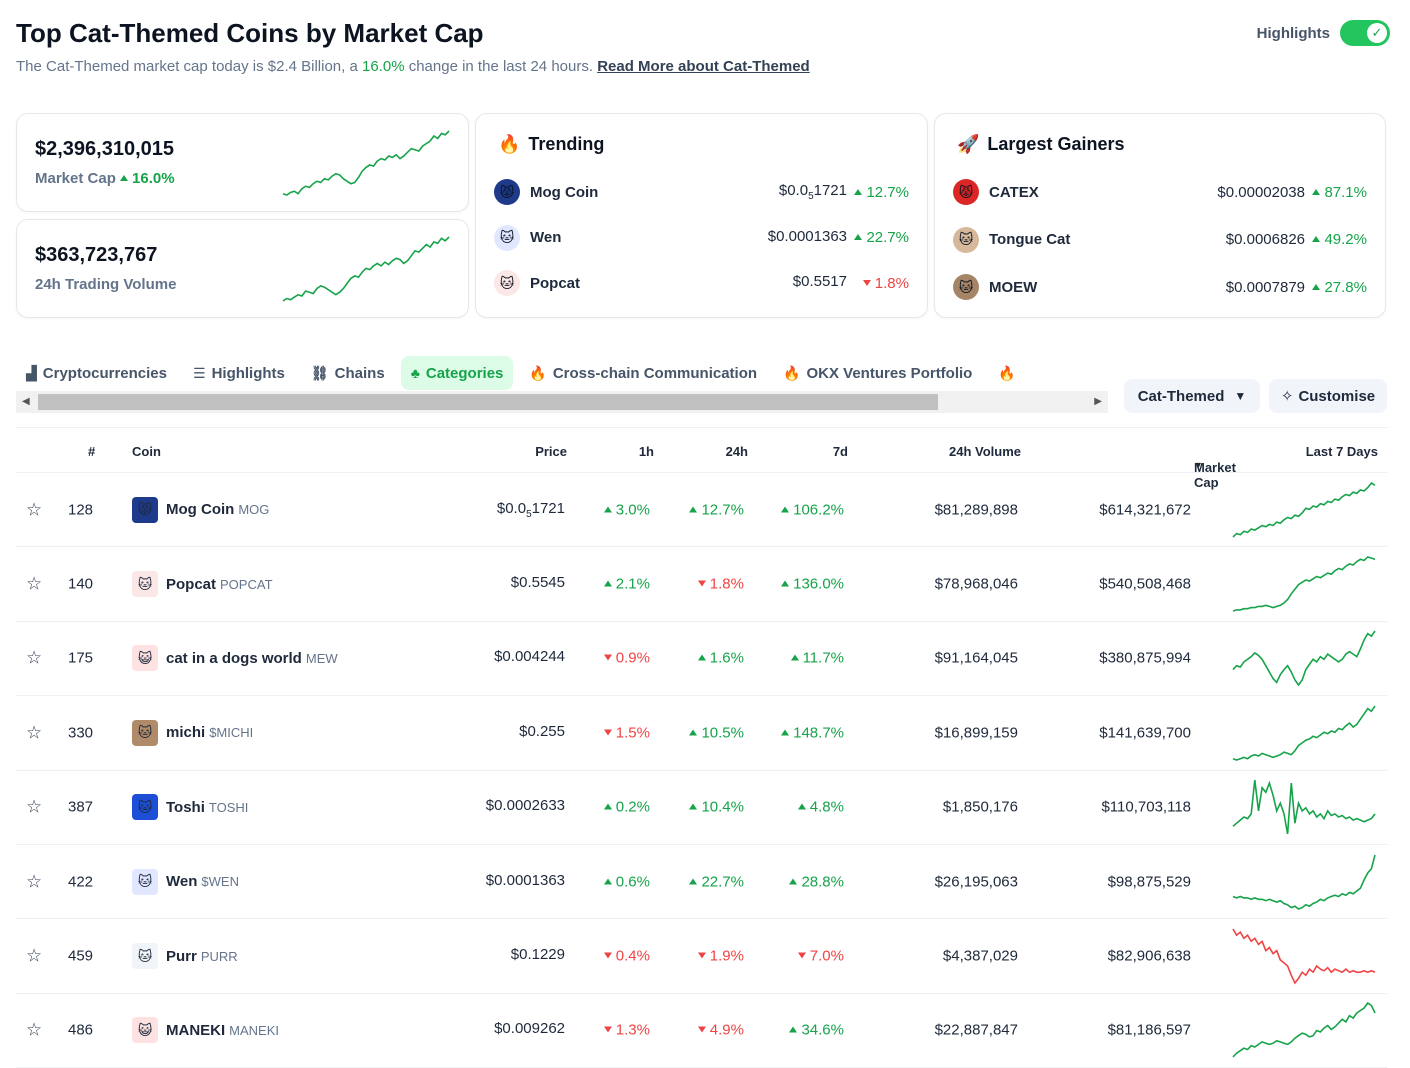 The width and height of the screenshot is (1410, 1068). What do you see at coordinates (1261, 192) in the screenshot?
I see `gainer-coin-price: $0.00002038` at bounding box center [1261, 192].